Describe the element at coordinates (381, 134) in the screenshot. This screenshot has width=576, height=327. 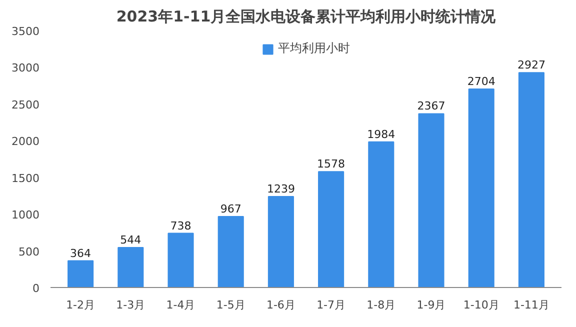
I see `data-label: 1984` at that location.